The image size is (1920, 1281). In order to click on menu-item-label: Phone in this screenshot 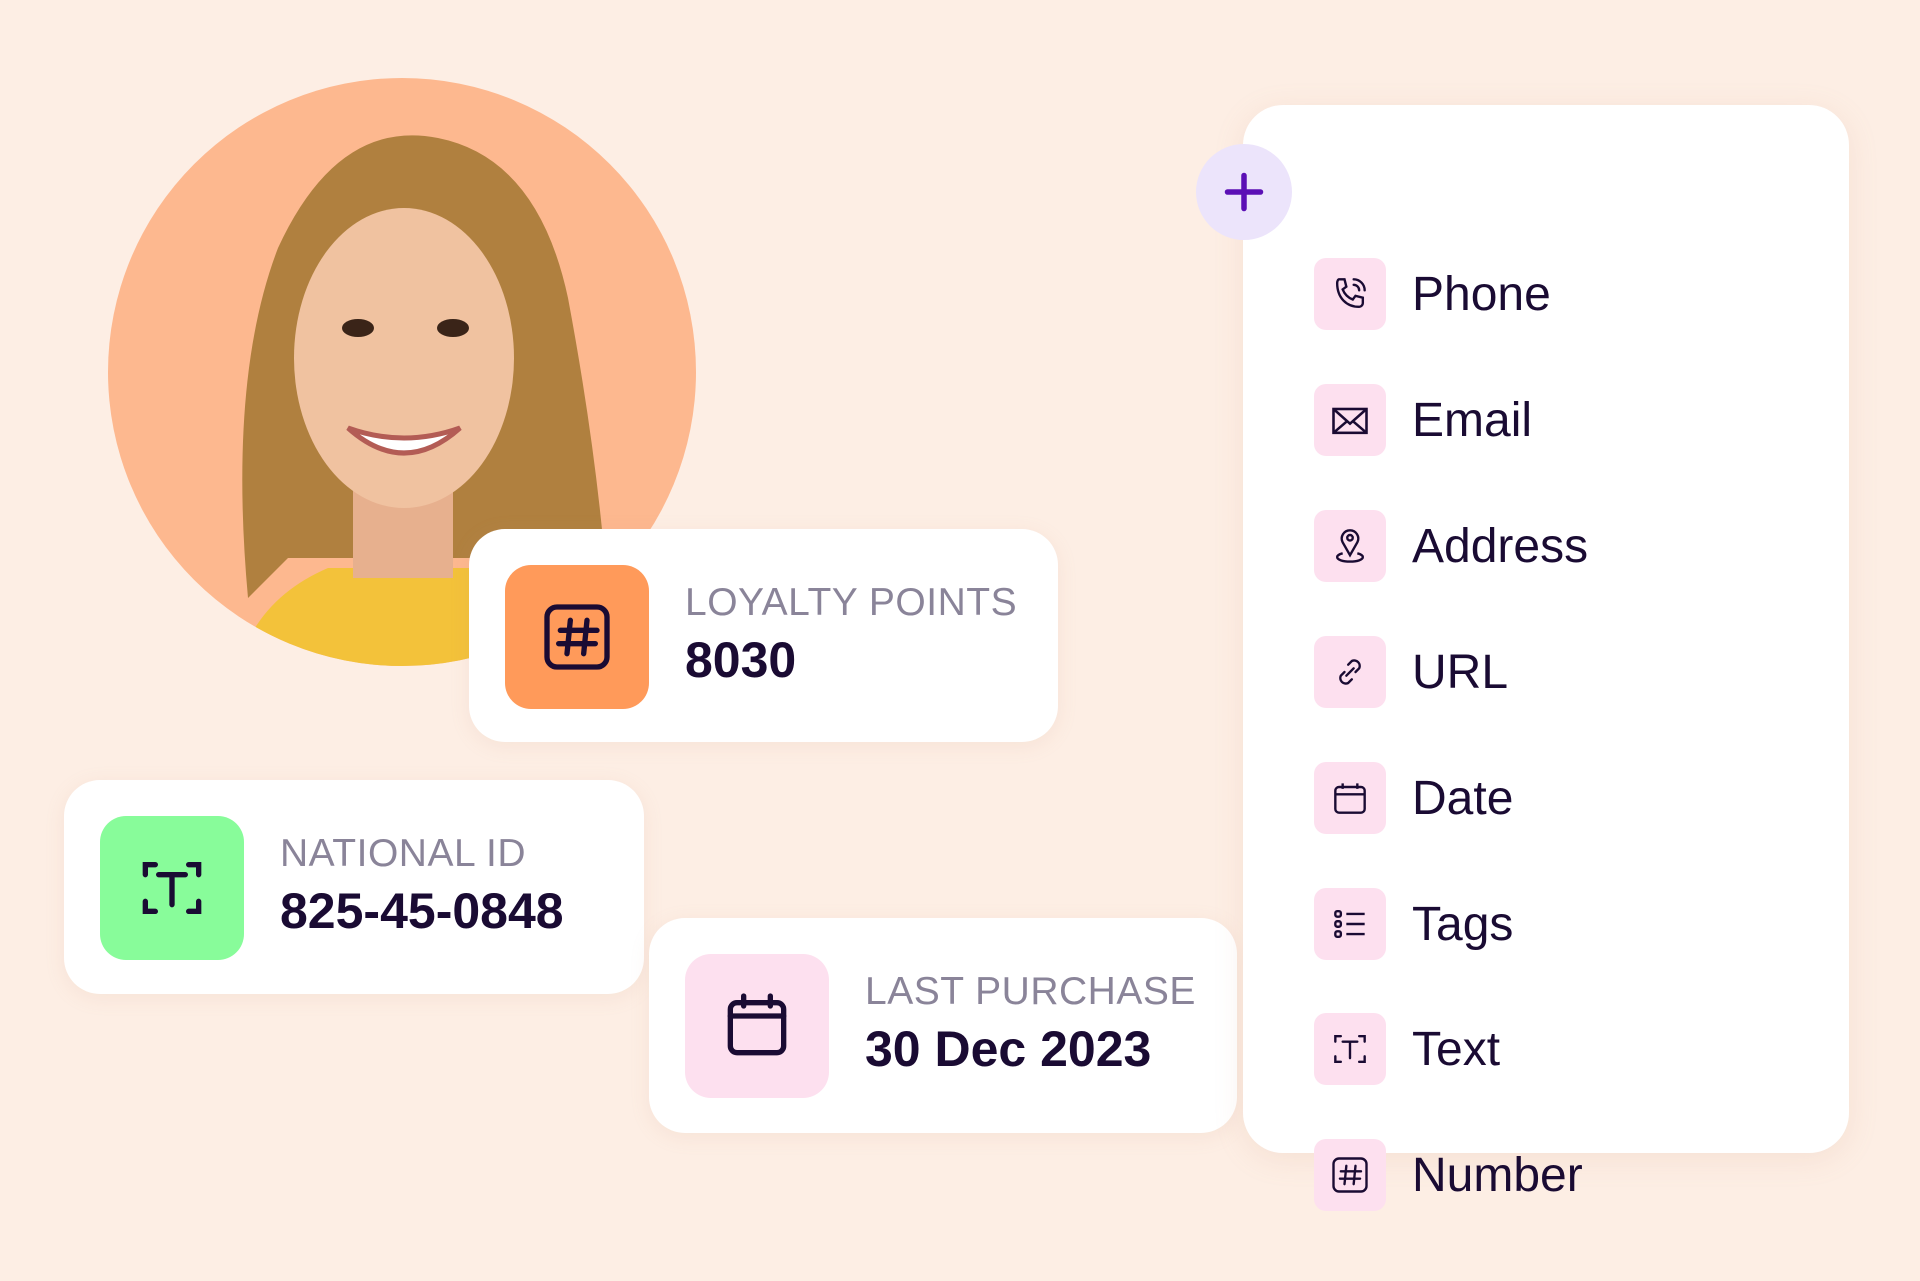, I will do `click(1481, 294)`.